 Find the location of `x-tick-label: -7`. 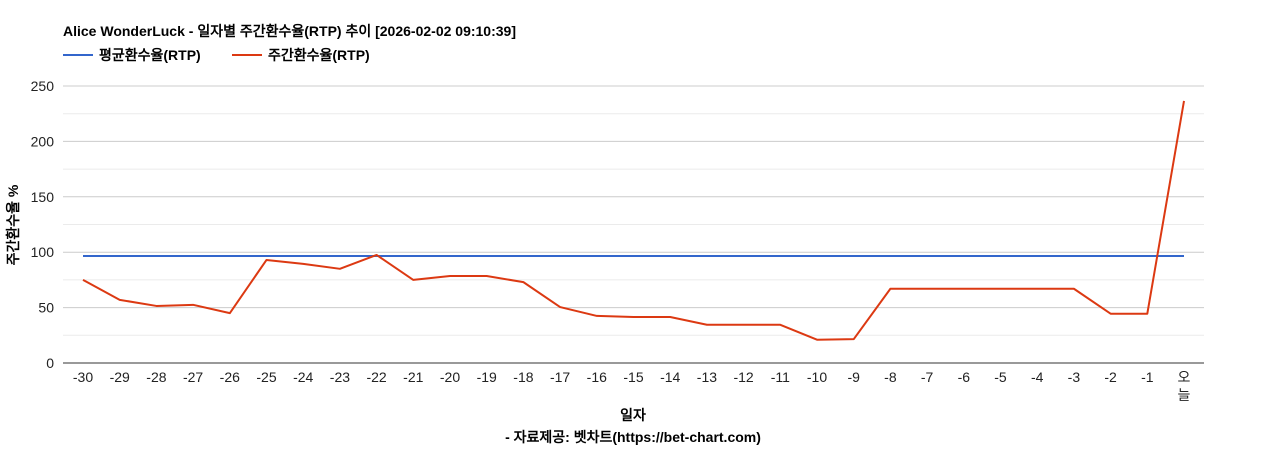

x-tick-label: -7 is located at coordinates (927, 377).